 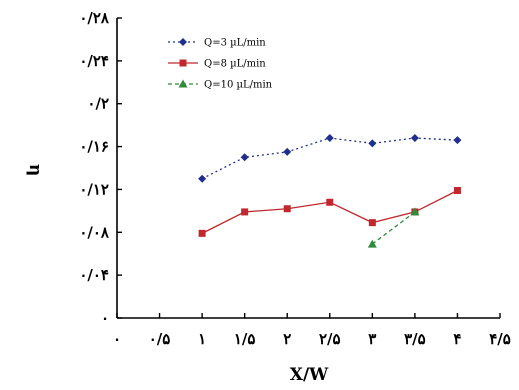 I want to click on y-tick-label: ۰/۲, so click(x=98, y=104).